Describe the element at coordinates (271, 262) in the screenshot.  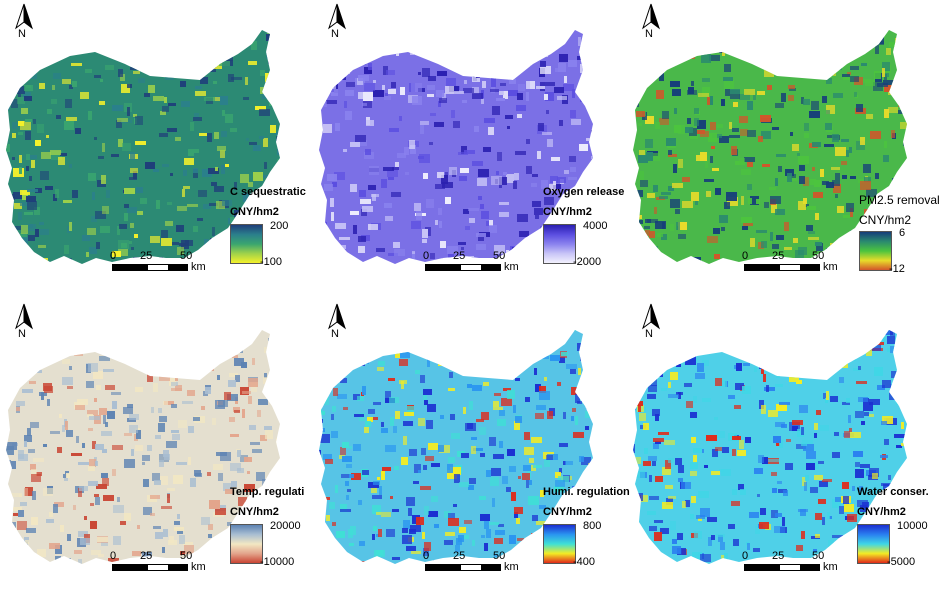
I see `legend-min-value: -100` at that location.